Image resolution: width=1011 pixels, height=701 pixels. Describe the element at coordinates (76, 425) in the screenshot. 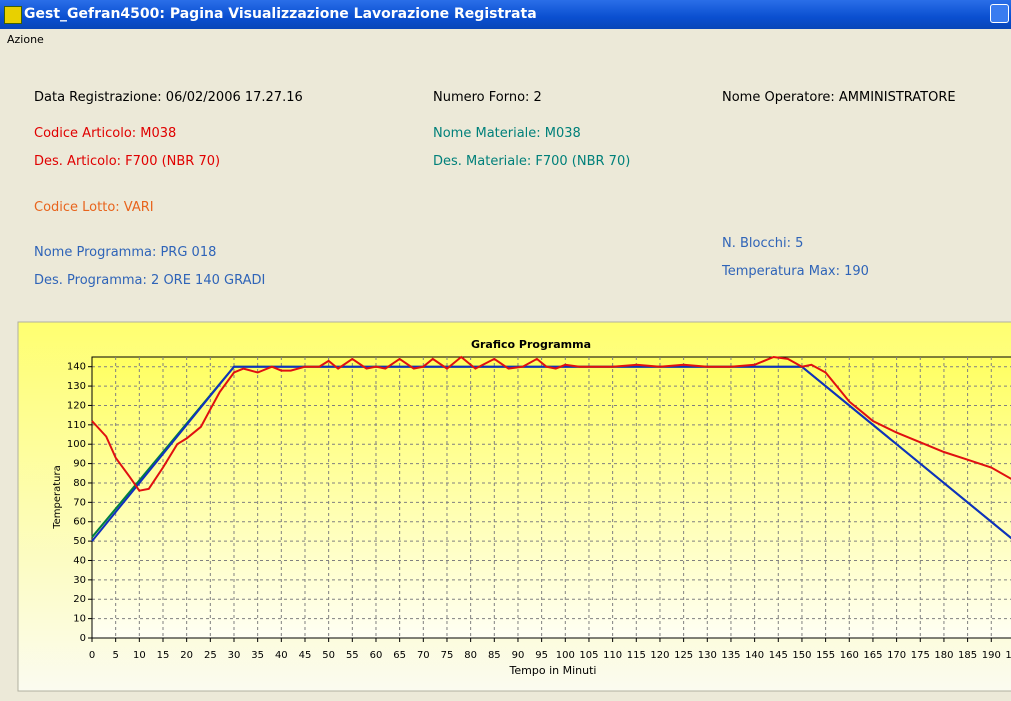

I see `y-tick-label: 110` at that location.